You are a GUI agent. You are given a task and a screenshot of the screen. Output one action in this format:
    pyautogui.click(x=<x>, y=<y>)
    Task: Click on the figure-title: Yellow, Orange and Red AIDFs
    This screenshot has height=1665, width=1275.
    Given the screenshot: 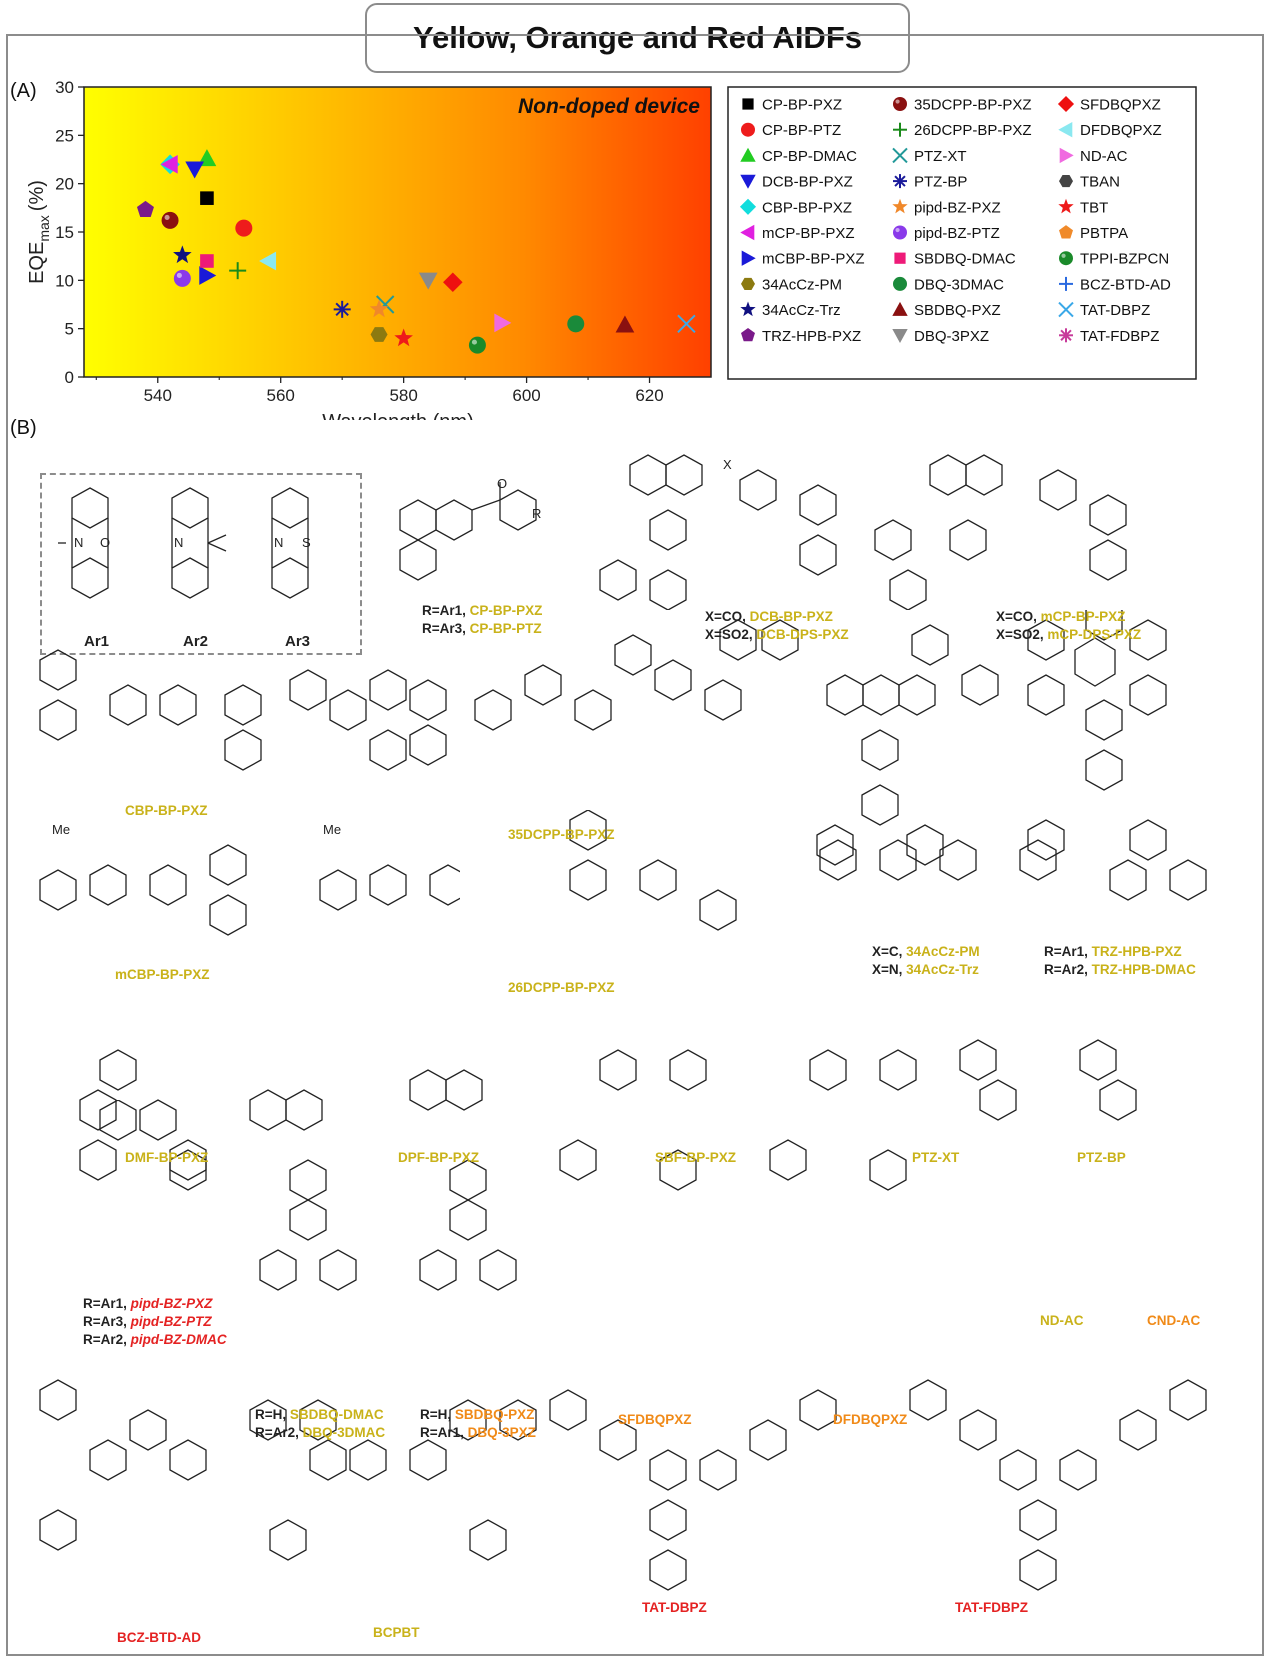 What is the action you would take?
    pyautogui.click(x=637, y=37)
    